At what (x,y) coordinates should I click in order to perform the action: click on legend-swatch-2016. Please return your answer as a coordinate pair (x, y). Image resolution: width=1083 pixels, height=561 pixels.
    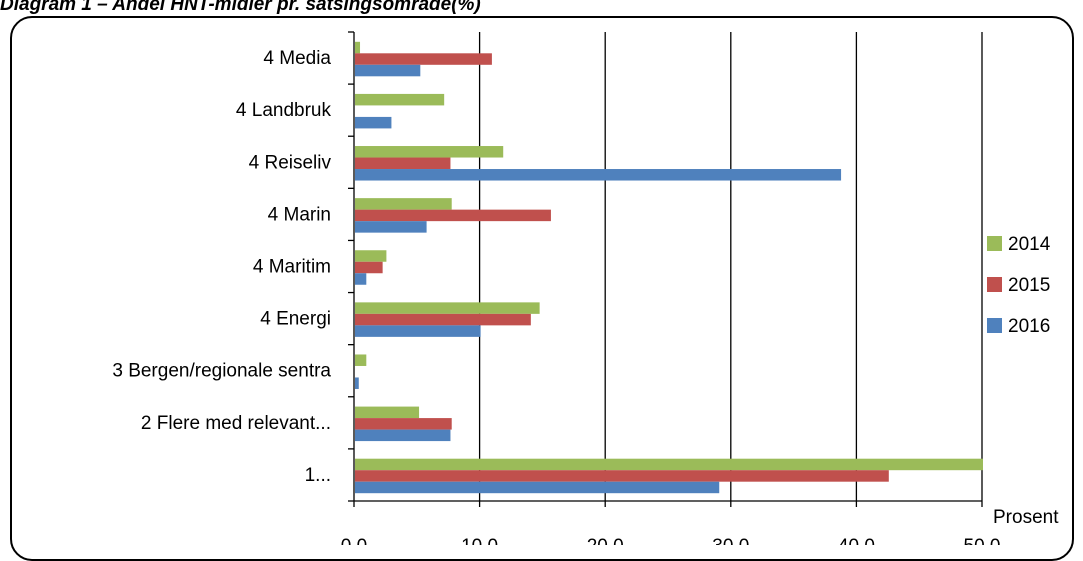
    Looking at the image, I should click on (994, 325).